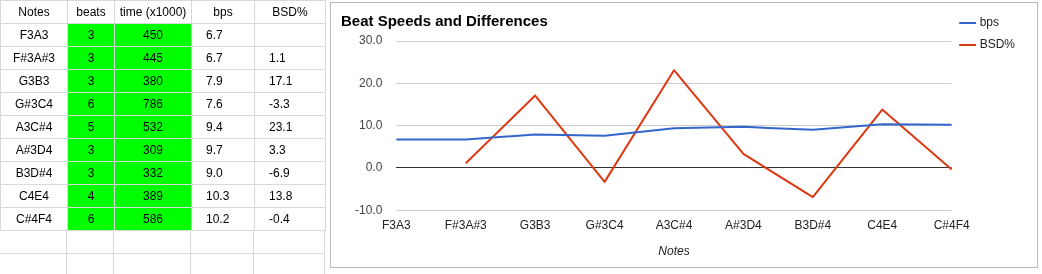 This screenshot has height=274, width=1042. What do you see at coordinates (34, 150) in the screenshot?
I see `category-label: A#3D4` at bounding box center [34, 150].